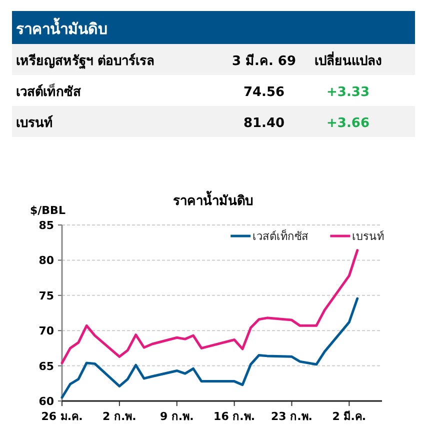  What do you see at coordinates (46, 261) in the screenshot?
I see `y-tick-label: 80` at bounding box center [46, 261].